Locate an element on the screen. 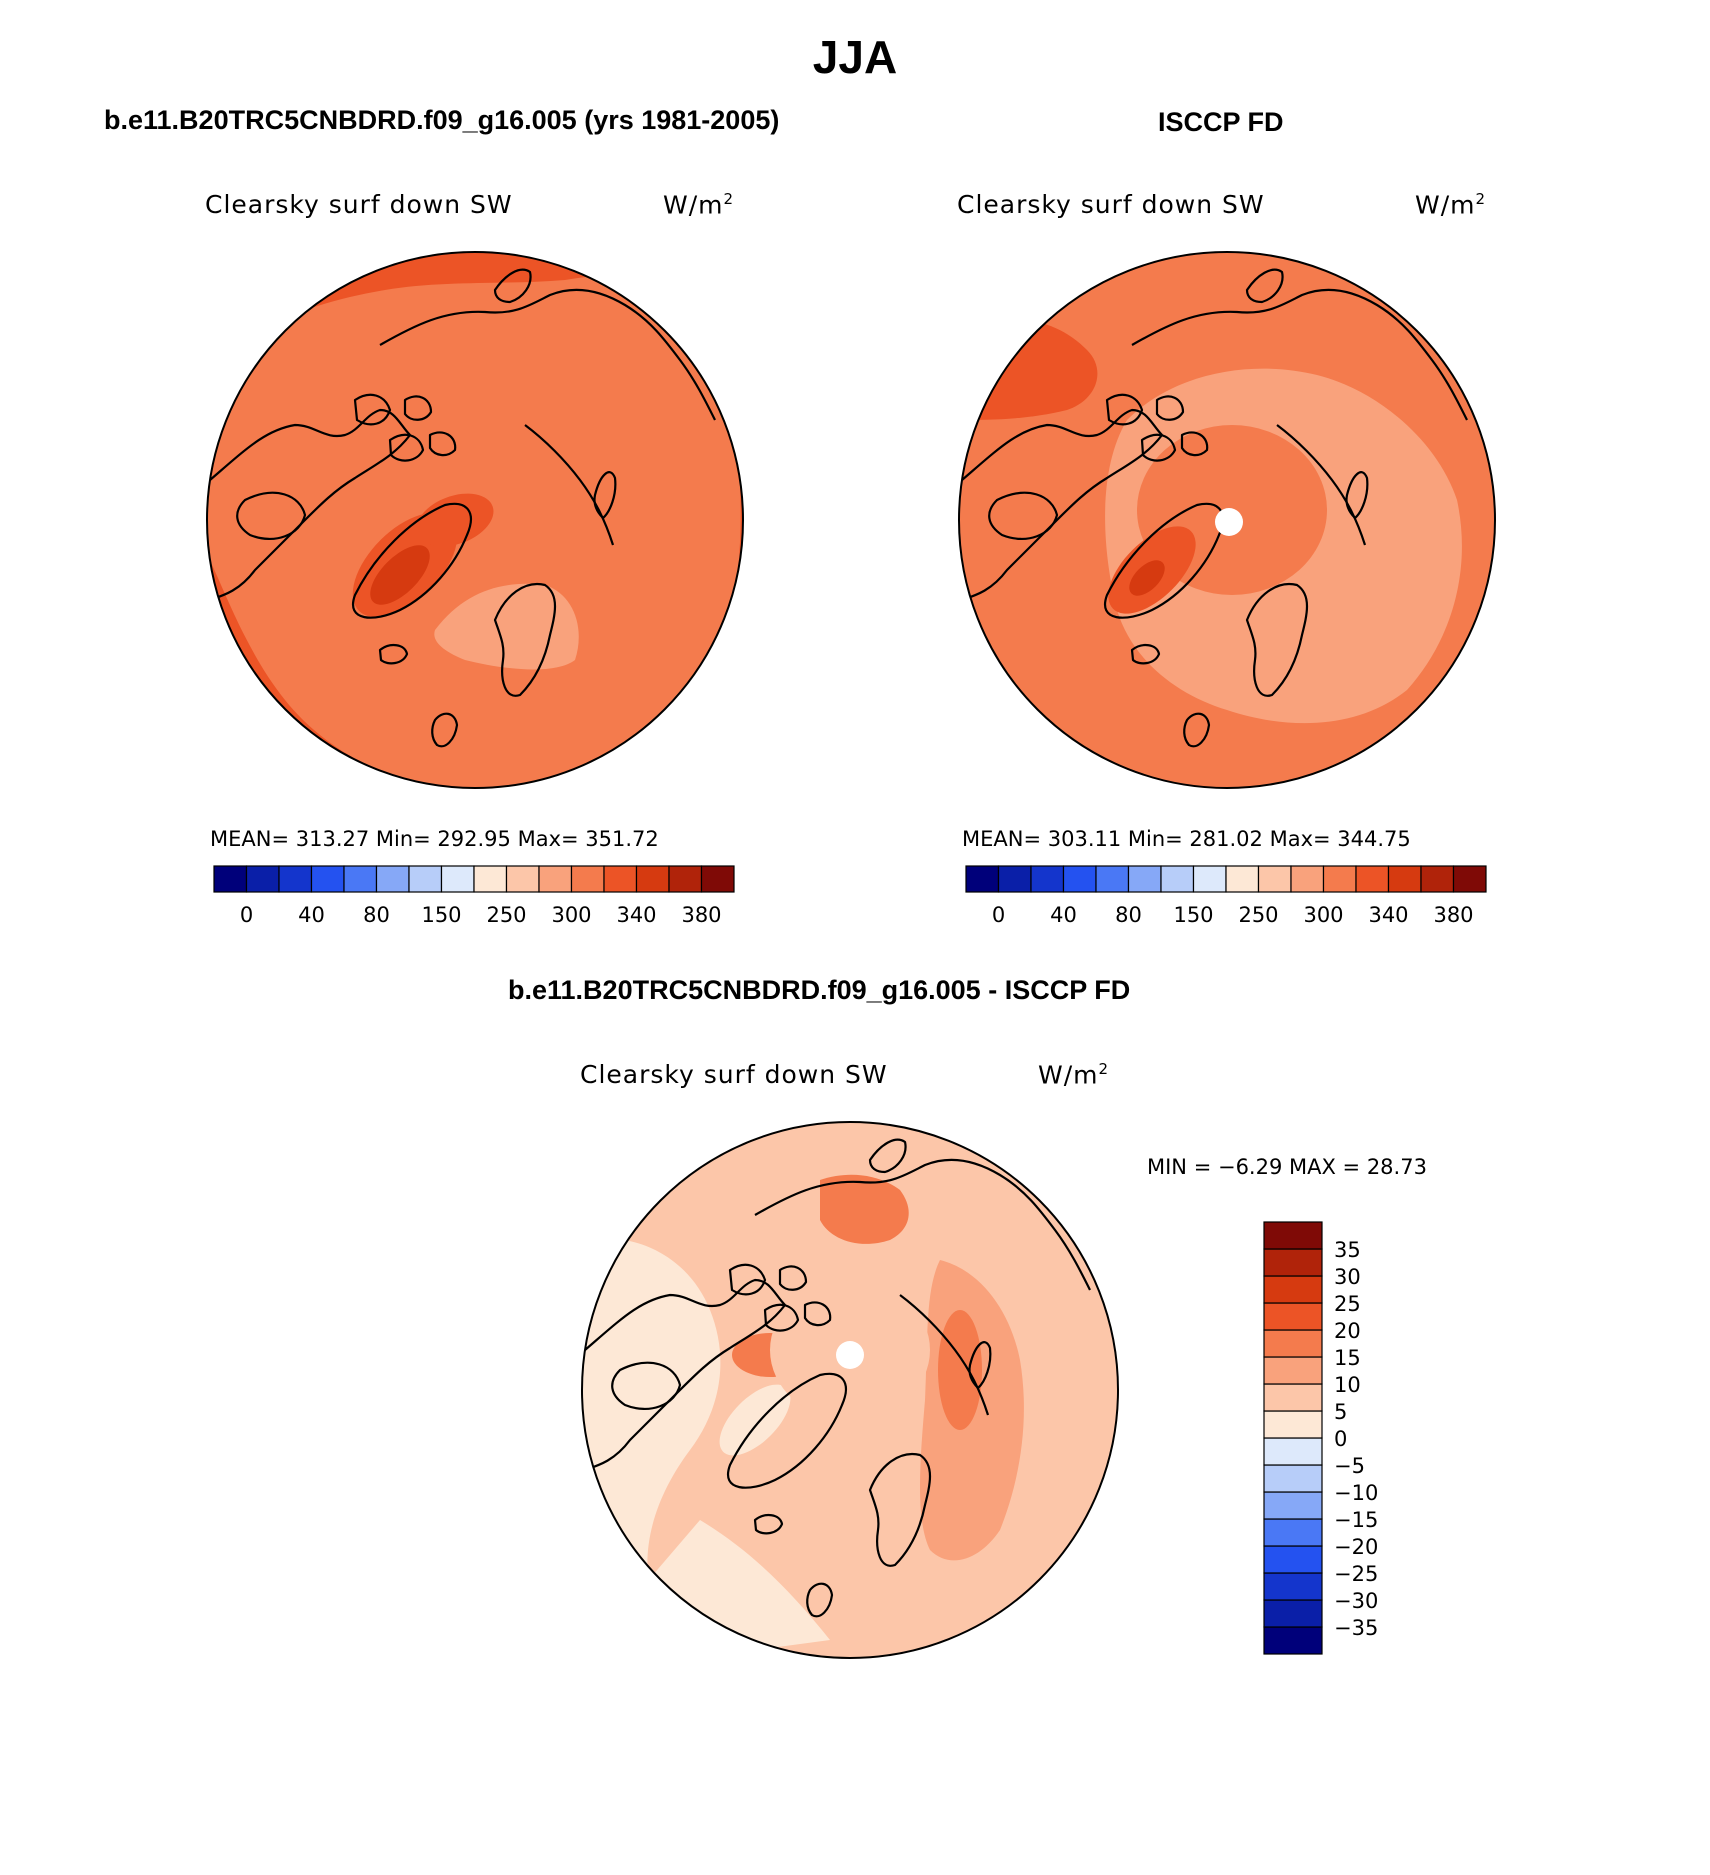  panel3-polar-map is located at coordinates (850, 1390).